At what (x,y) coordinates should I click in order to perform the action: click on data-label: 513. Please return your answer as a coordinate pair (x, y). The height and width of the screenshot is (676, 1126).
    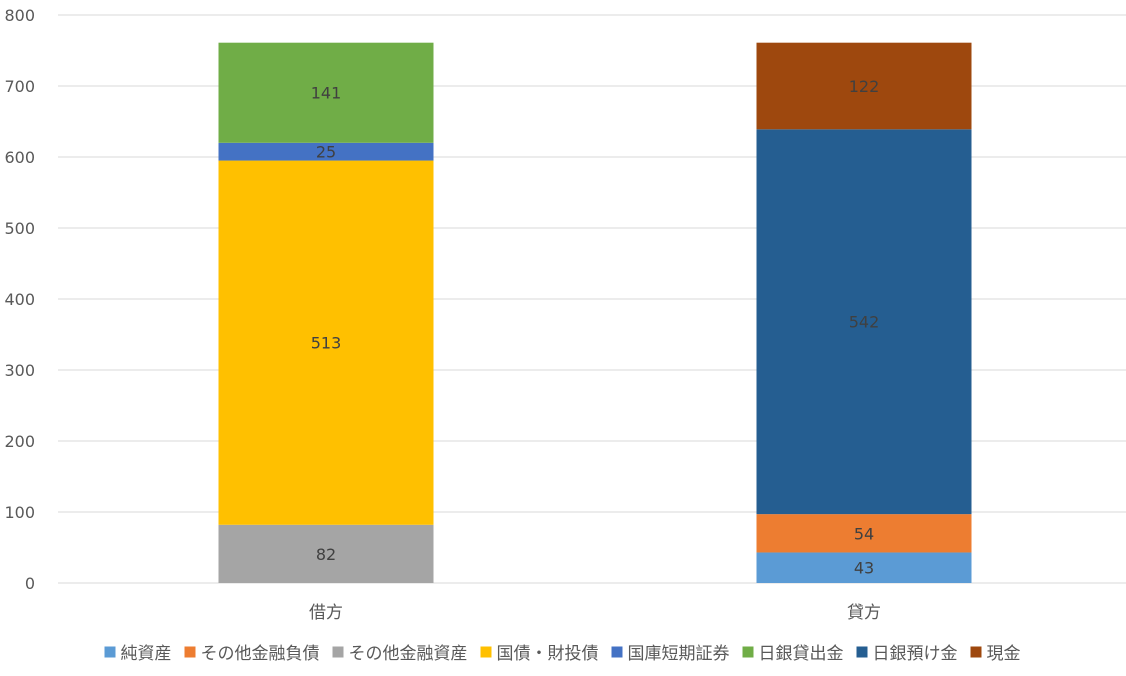
    Looking at the image, I should click on (326, 343).